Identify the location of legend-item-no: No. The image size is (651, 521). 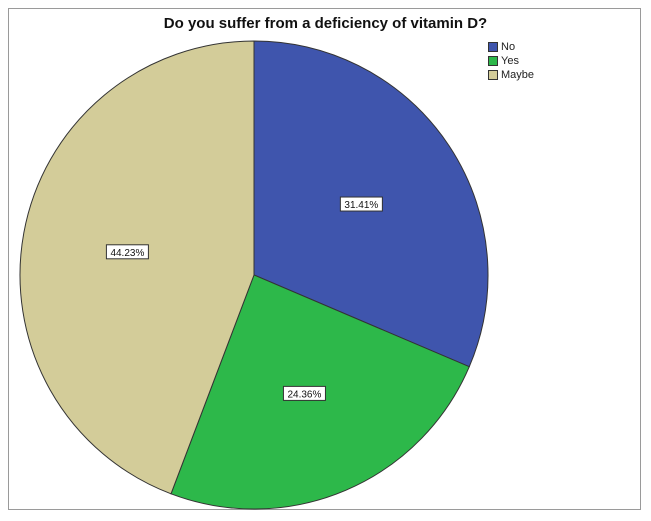
(511, 47).